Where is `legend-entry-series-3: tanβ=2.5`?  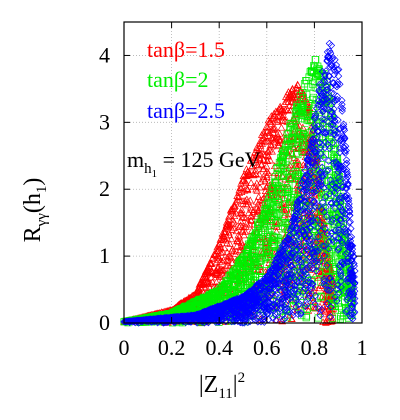
legend-entry-series-3: tanβ=2.5 is located at coordinates (186, 110).